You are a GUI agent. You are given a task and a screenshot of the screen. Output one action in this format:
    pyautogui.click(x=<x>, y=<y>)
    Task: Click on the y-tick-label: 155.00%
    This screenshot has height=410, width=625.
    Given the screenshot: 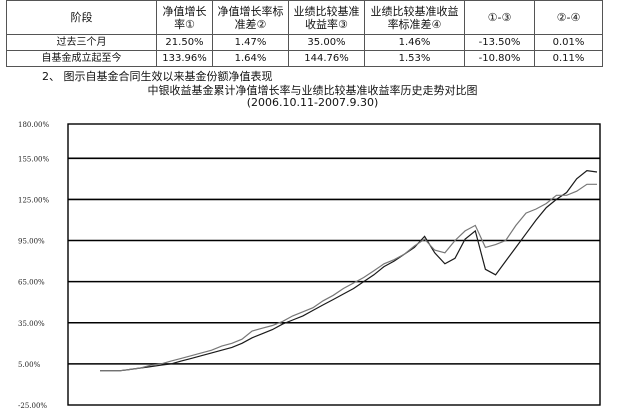 What is the action you would take?
    pyautogui.click(x=33, y=159)
    